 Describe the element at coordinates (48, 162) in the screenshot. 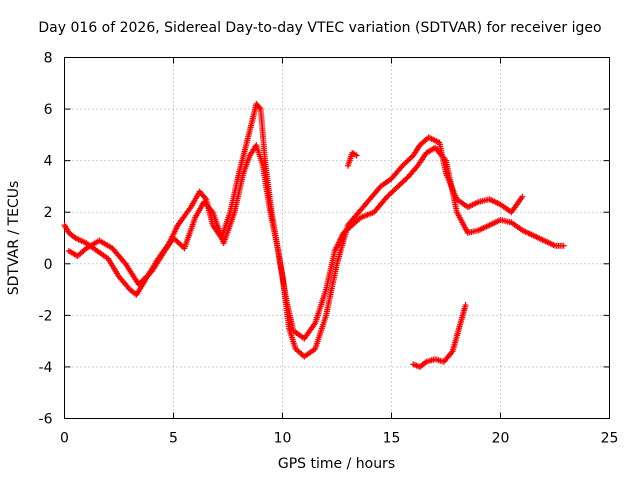

I see `y-tick-label: 4` at that location.